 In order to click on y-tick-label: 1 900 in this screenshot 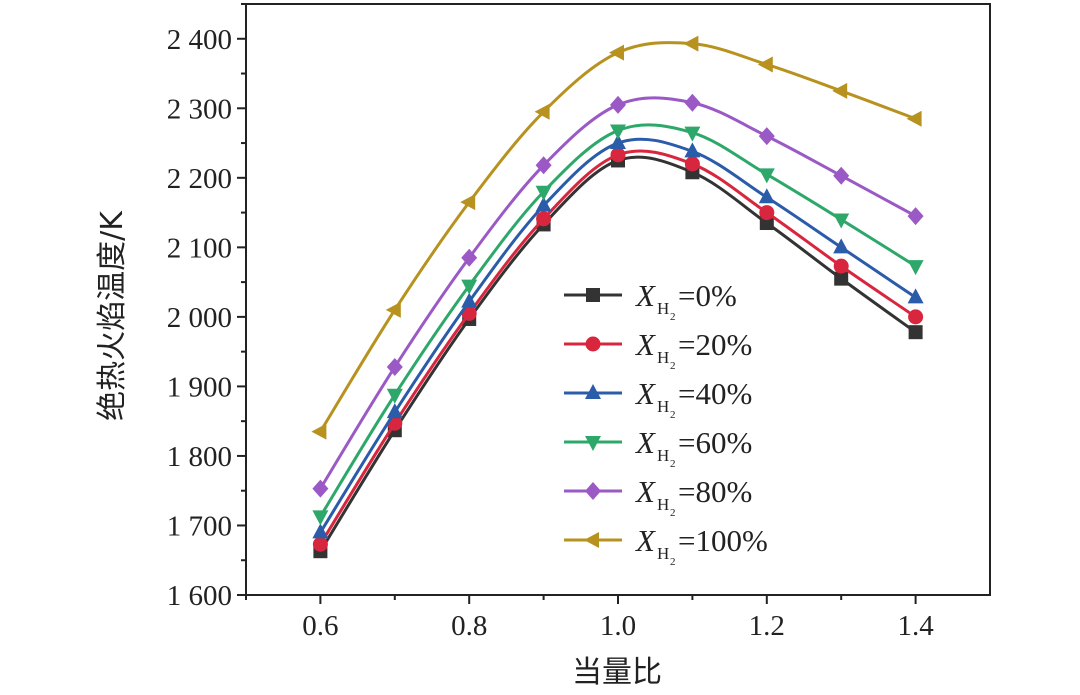, I will do `click(199, 387)`.